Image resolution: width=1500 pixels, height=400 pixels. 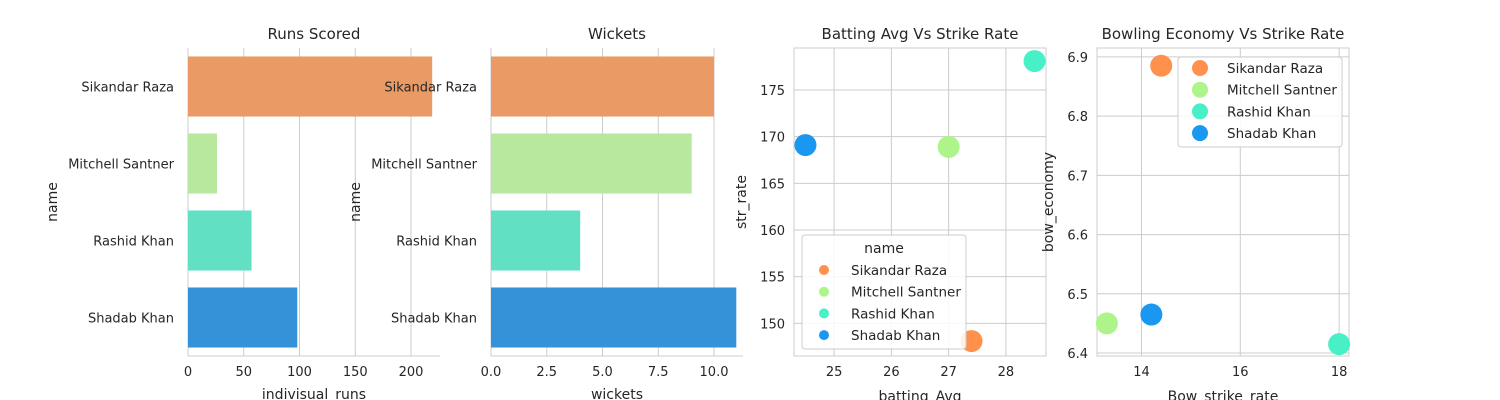 What do you see at coordinates (1077, 295) in the screenshot?
I see `y-tick-label: 6.5` at bounding box center [1077, 295].